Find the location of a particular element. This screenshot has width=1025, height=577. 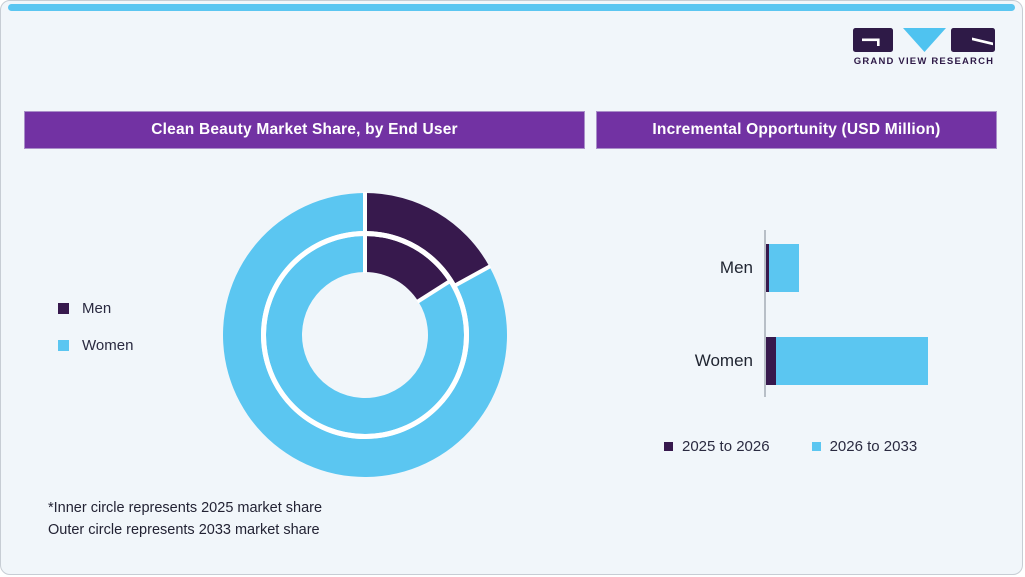

gvr-logo-icon is located at coordinates (924, 40).